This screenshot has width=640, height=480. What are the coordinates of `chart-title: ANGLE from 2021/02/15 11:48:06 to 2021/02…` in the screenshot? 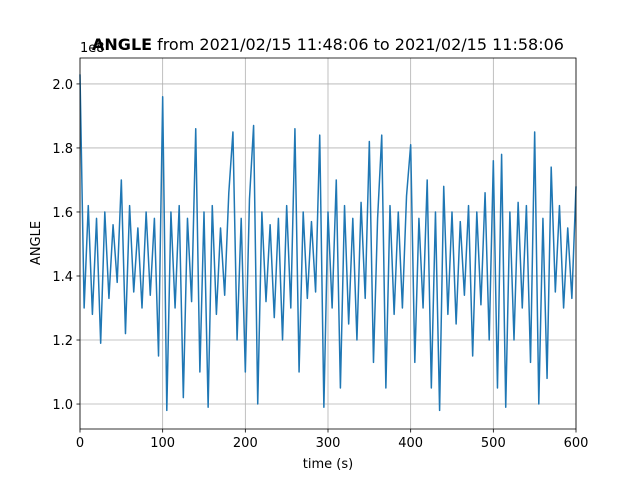 It's located at (328, 44).